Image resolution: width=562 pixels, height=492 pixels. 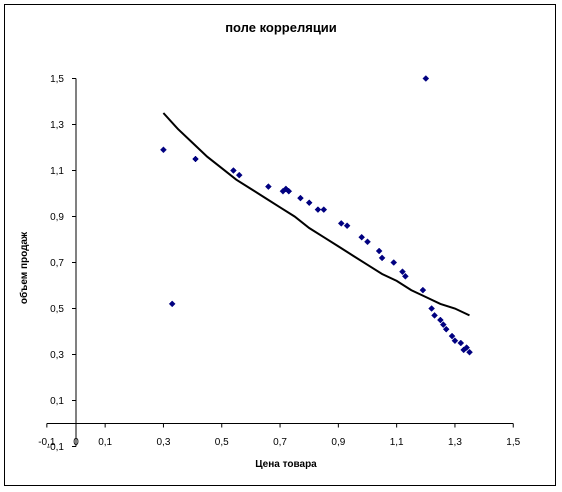 I want to click on x-tick-label: 0,5, so click(x=222, y=442).